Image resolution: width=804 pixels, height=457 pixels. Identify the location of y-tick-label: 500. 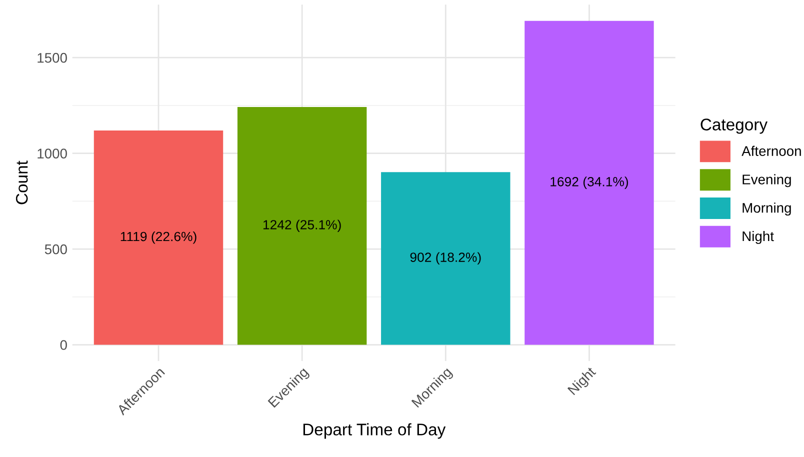
(55, 249).